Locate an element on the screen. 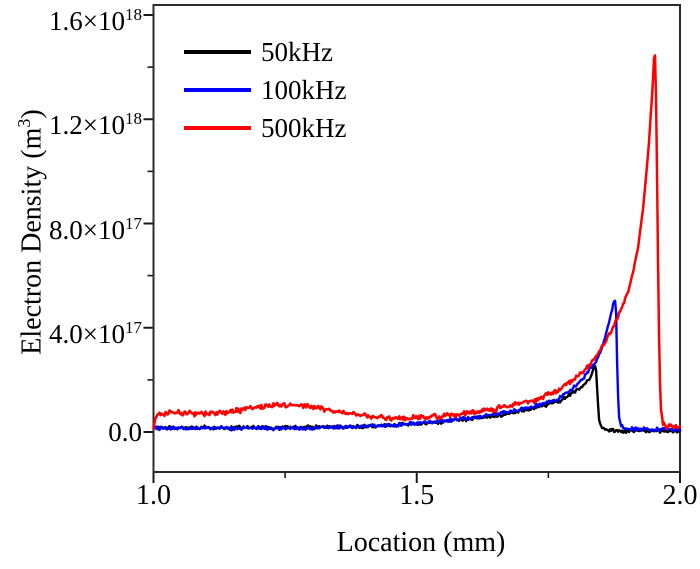  y-tick-label: 4.0×10¹⁷ is located at coordinates (95, 333).